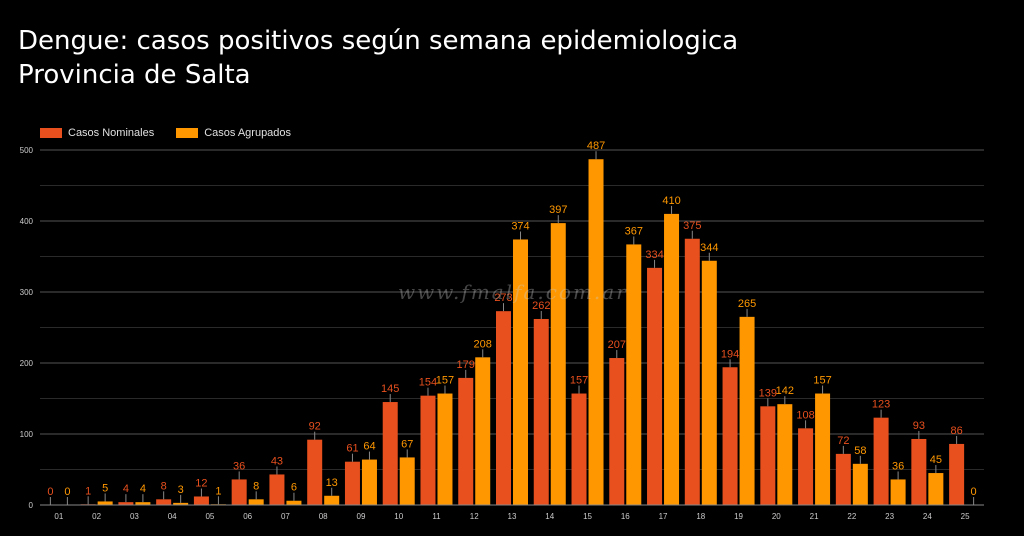 This screenshot has width=1024, height=536. What do you see at coordinates (352, 449) in the screenshot?
I see `data-label-nominales: 61` at bounding box center [352, 449].